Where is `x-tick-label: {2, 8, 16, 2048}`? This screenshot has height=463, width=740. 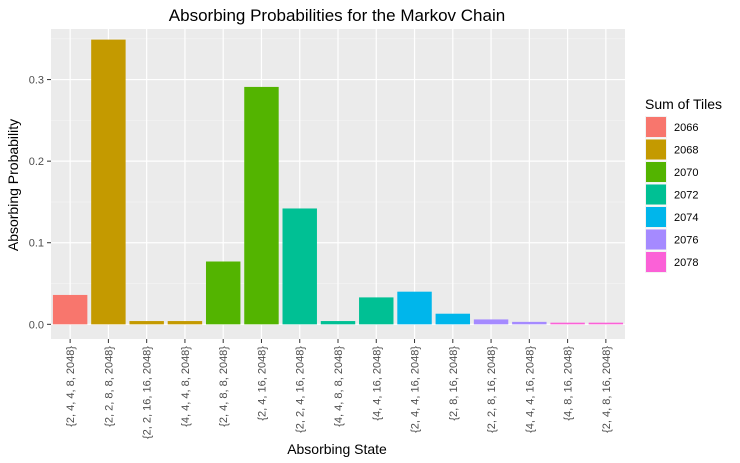 x-tick-label: {2, 8, 16, 2048} is located at coordinates (454, 383).